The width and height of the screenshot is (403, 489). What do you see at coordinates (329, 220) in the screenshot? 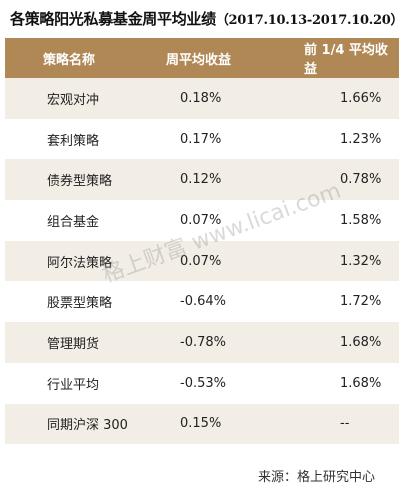
I see `top-quarter-return: 1.58%` at bounding box center [329, 220].